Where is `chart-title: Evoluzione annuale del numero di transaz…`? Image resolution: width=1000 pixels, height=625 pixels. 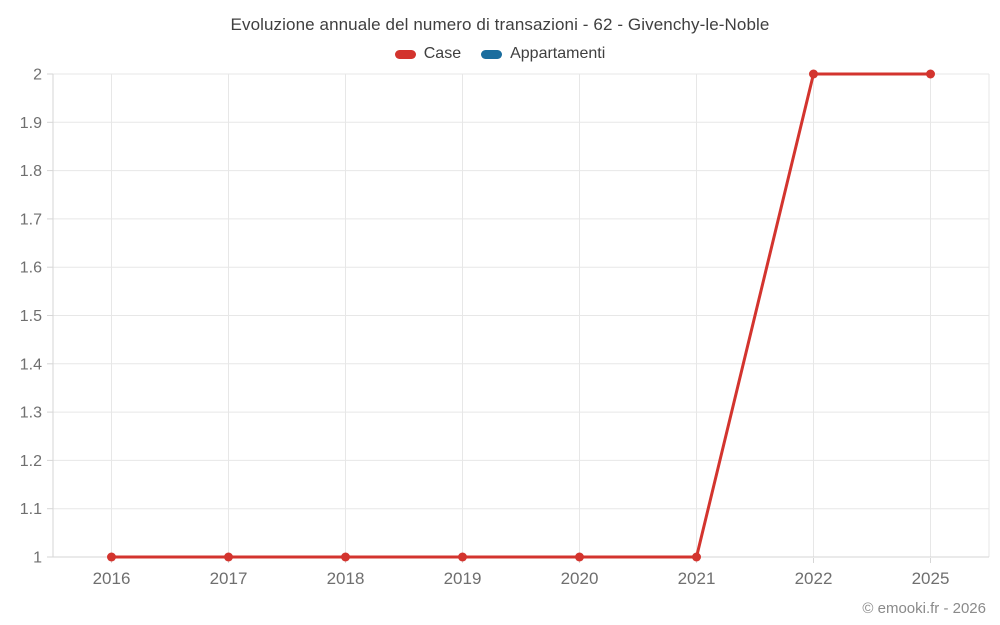
chart-title: Evoluzione annuale del numero di transaz… is located at coordinates (500, 24).